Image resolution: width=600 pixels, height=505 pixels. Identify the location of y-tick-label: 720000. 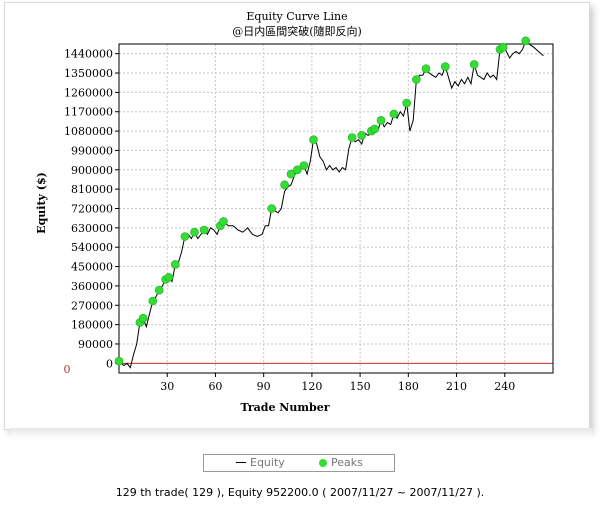
(92, 209).